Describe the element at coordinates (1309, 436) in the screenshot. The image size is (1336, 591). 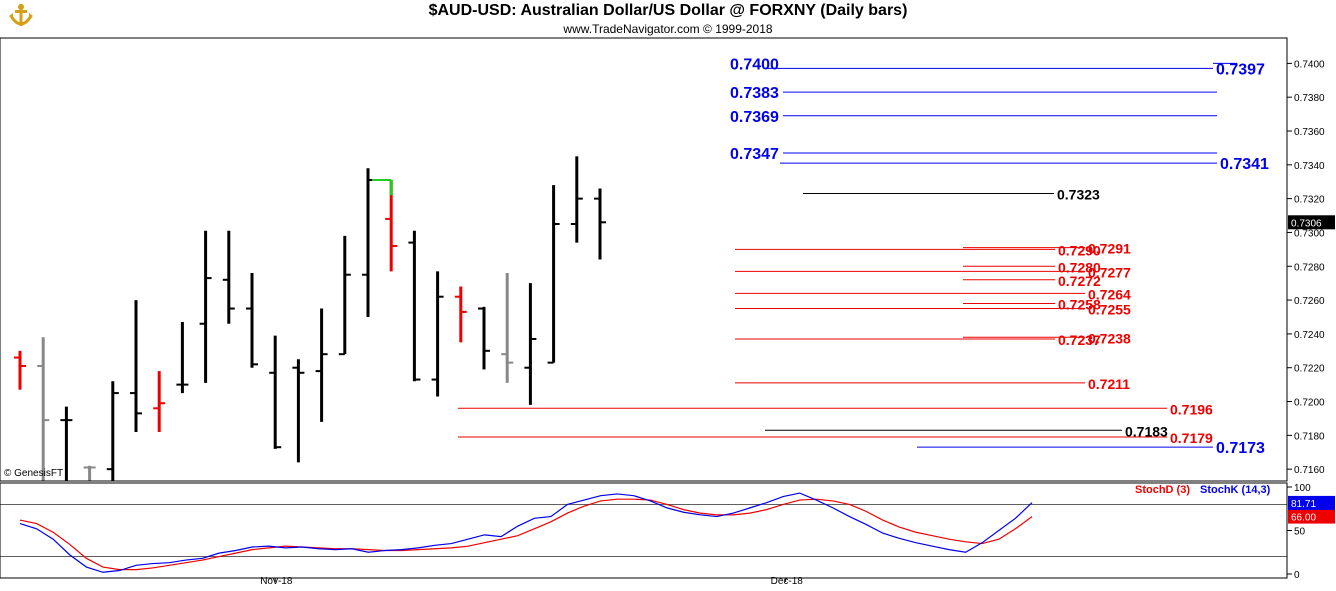
I see `price-tick-label: 0.7180` at that location.